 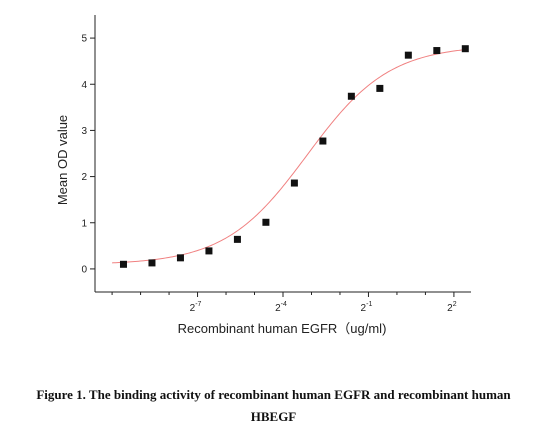 What do you see at coordinates (282, 328) in the screenshot?
I see `x-axis-title: Recombinant human EGFR（ug/ml)` at bounding box center [282, 328].